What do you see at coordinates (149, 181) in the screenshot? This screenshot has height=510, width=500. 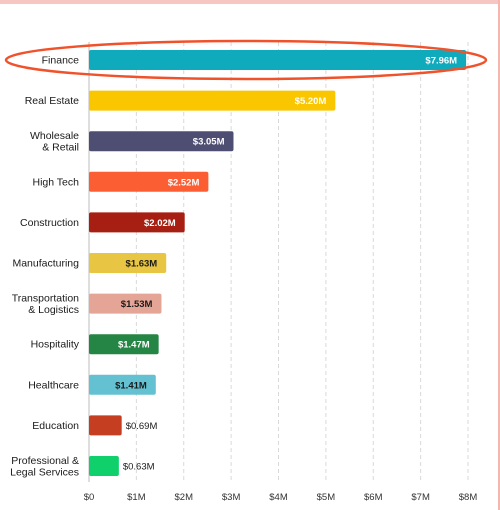 I see `bar-high-tech` at bounding box center [149, 181].